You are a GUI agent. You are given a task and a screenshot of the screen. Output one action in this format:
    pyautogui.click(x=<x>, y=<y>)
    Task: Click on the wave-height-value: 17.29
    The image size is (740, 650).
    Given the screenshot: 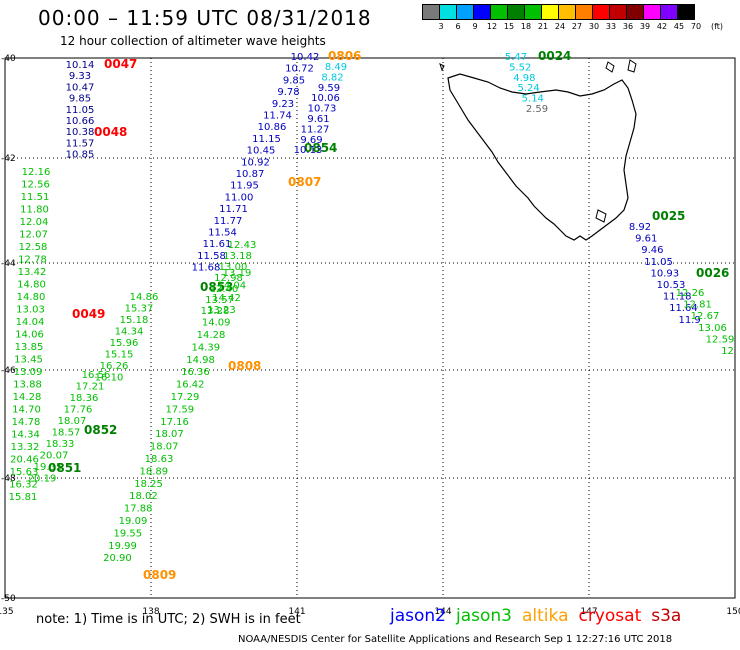 What is the action you would take?
    pyautogui.click(x=185, y=397)
    